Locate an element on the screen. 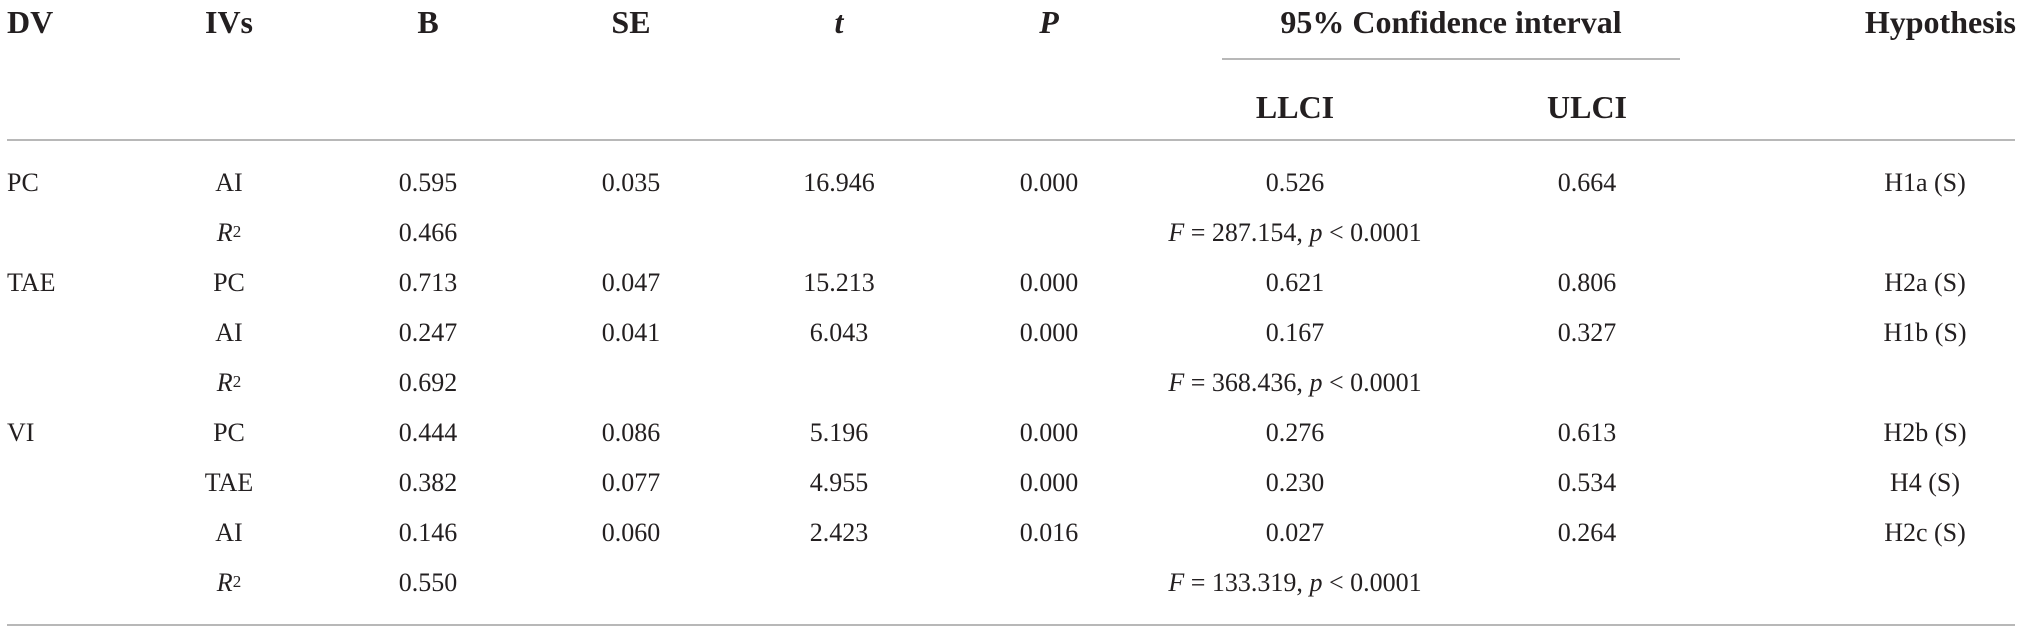 This screenshot has height=632, width=2019. cell-b: 0.550 is located at coordinates (428, 582).